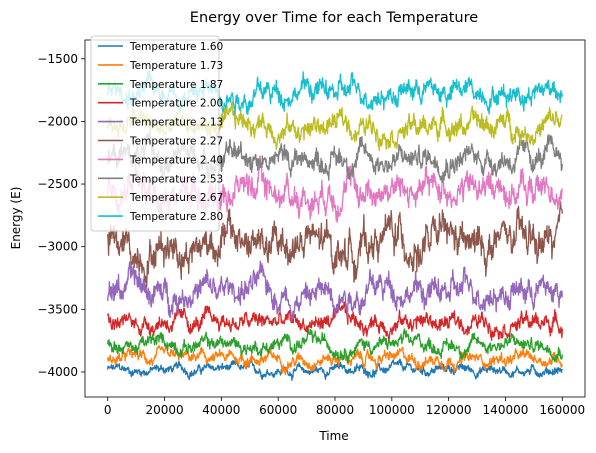  I want to click on y-axis-title: Energy (E), so click(16, 218).